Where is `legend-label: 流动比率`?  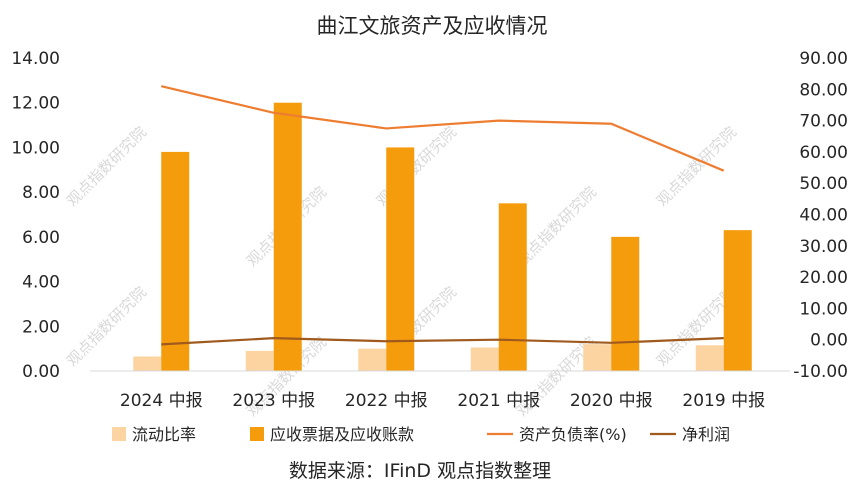 legend-label: 流动比率 is located at coordinates (164, 434).